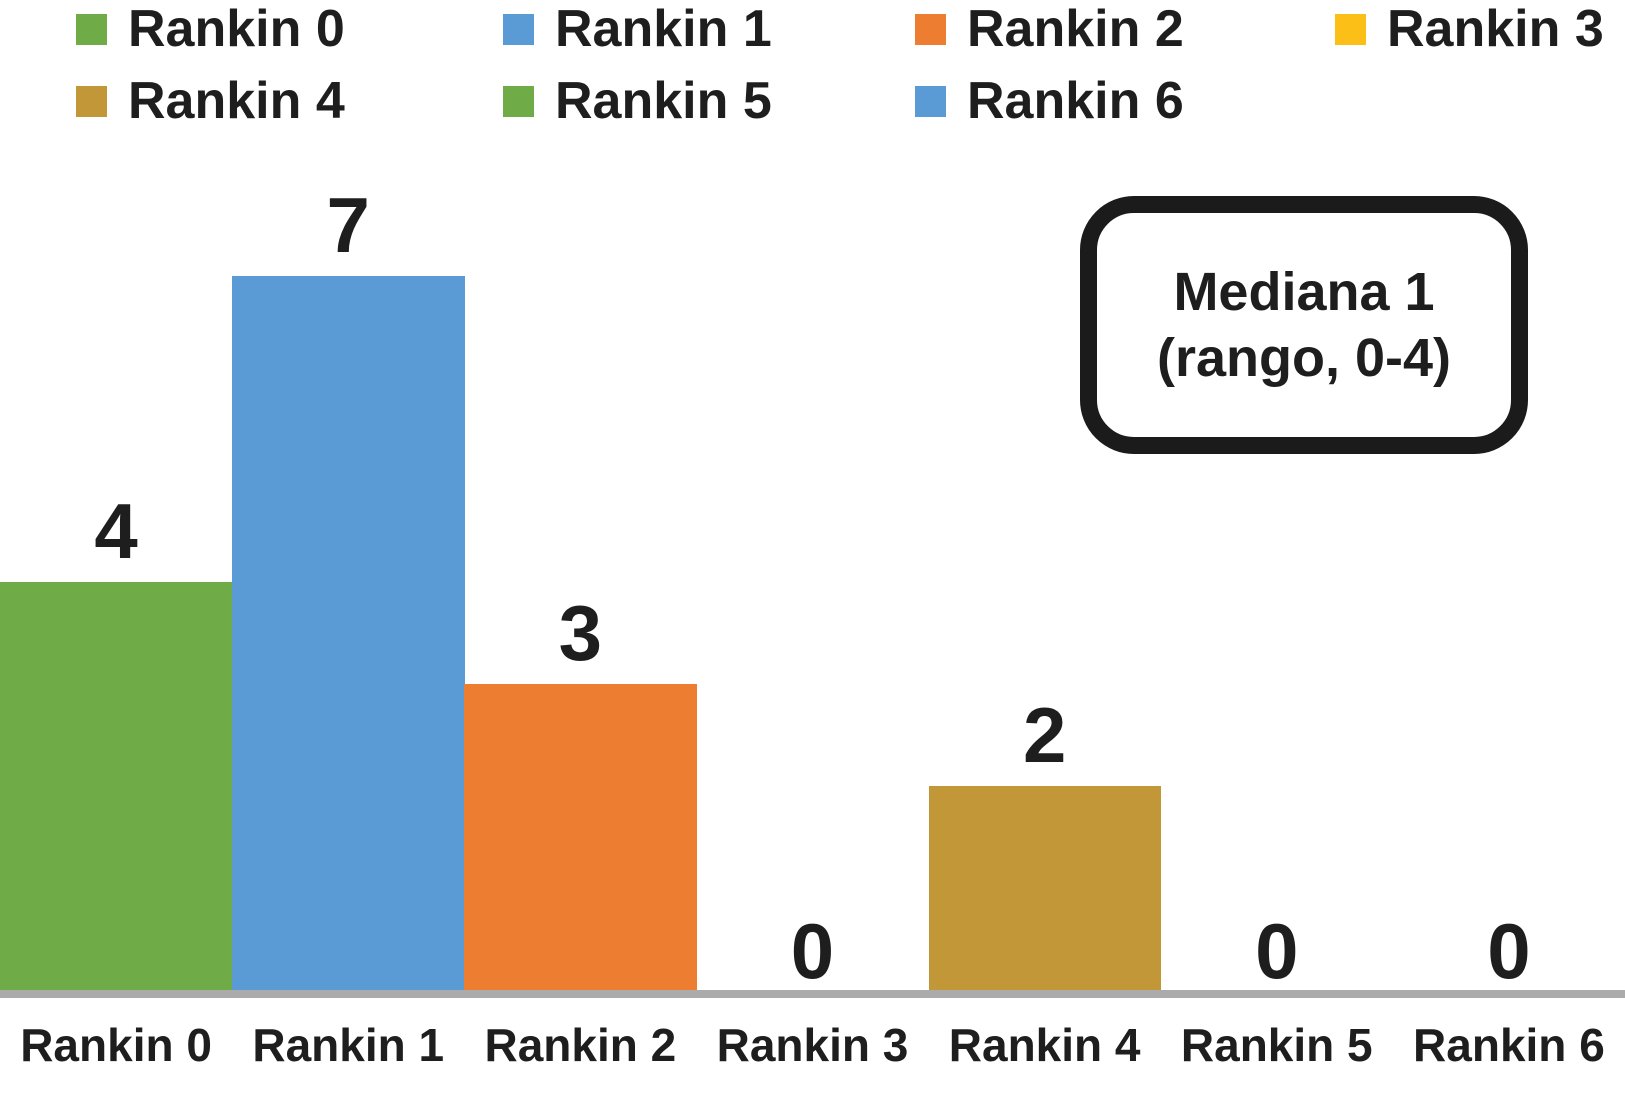 Image resolution: width=1625 pixels, height=1093 pixels. I want to click on data-label-rankin-4: 2, so click(1044, 735).